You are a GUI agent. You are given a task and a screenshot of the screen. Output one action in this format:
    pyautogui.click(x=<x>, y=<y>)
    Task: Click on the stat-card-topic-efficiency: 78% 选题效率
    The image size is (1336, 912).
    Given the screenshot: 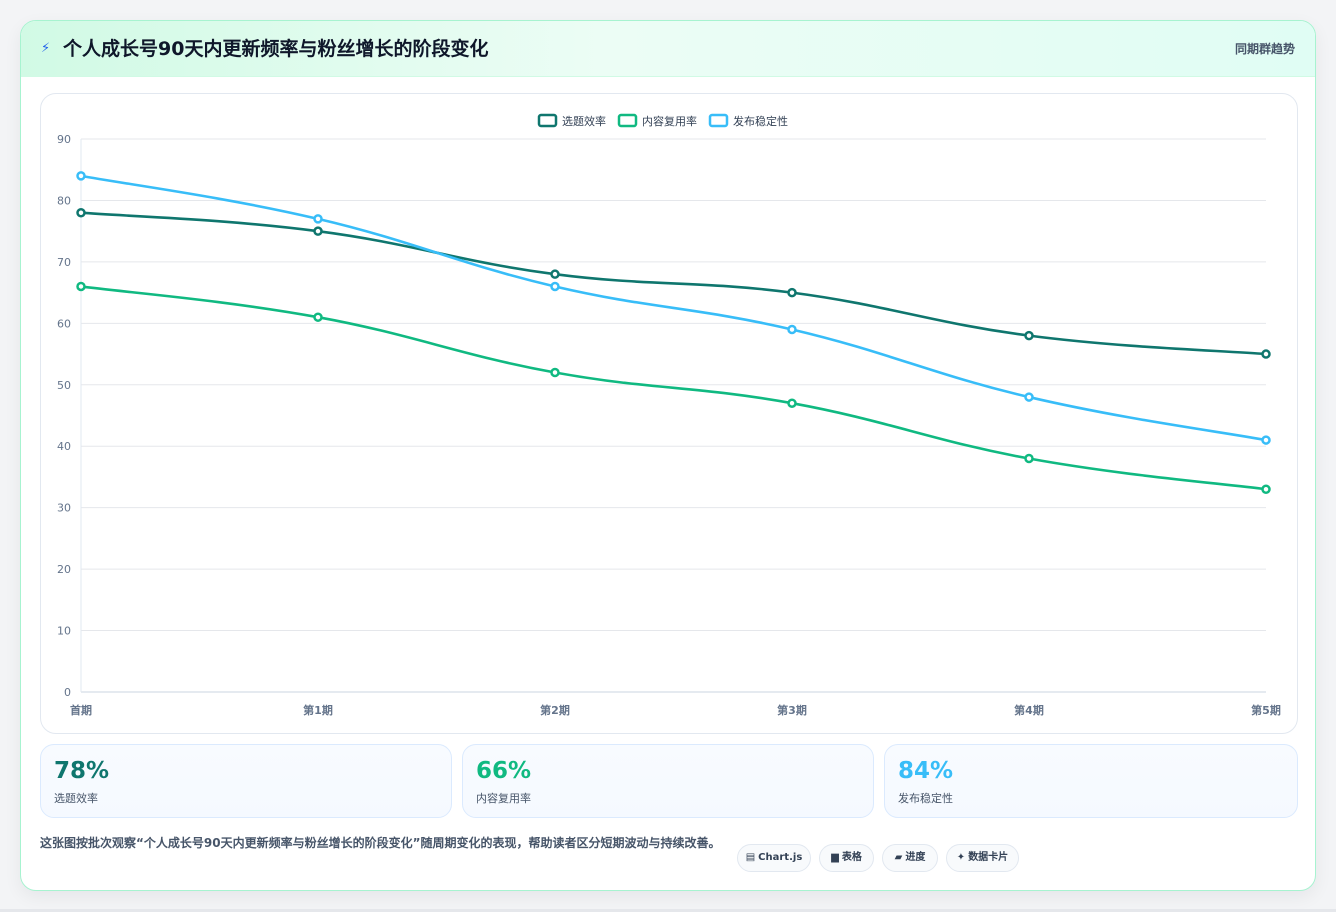 What is the action you would take?
    pyautogui.click(x=246, y=781)
    